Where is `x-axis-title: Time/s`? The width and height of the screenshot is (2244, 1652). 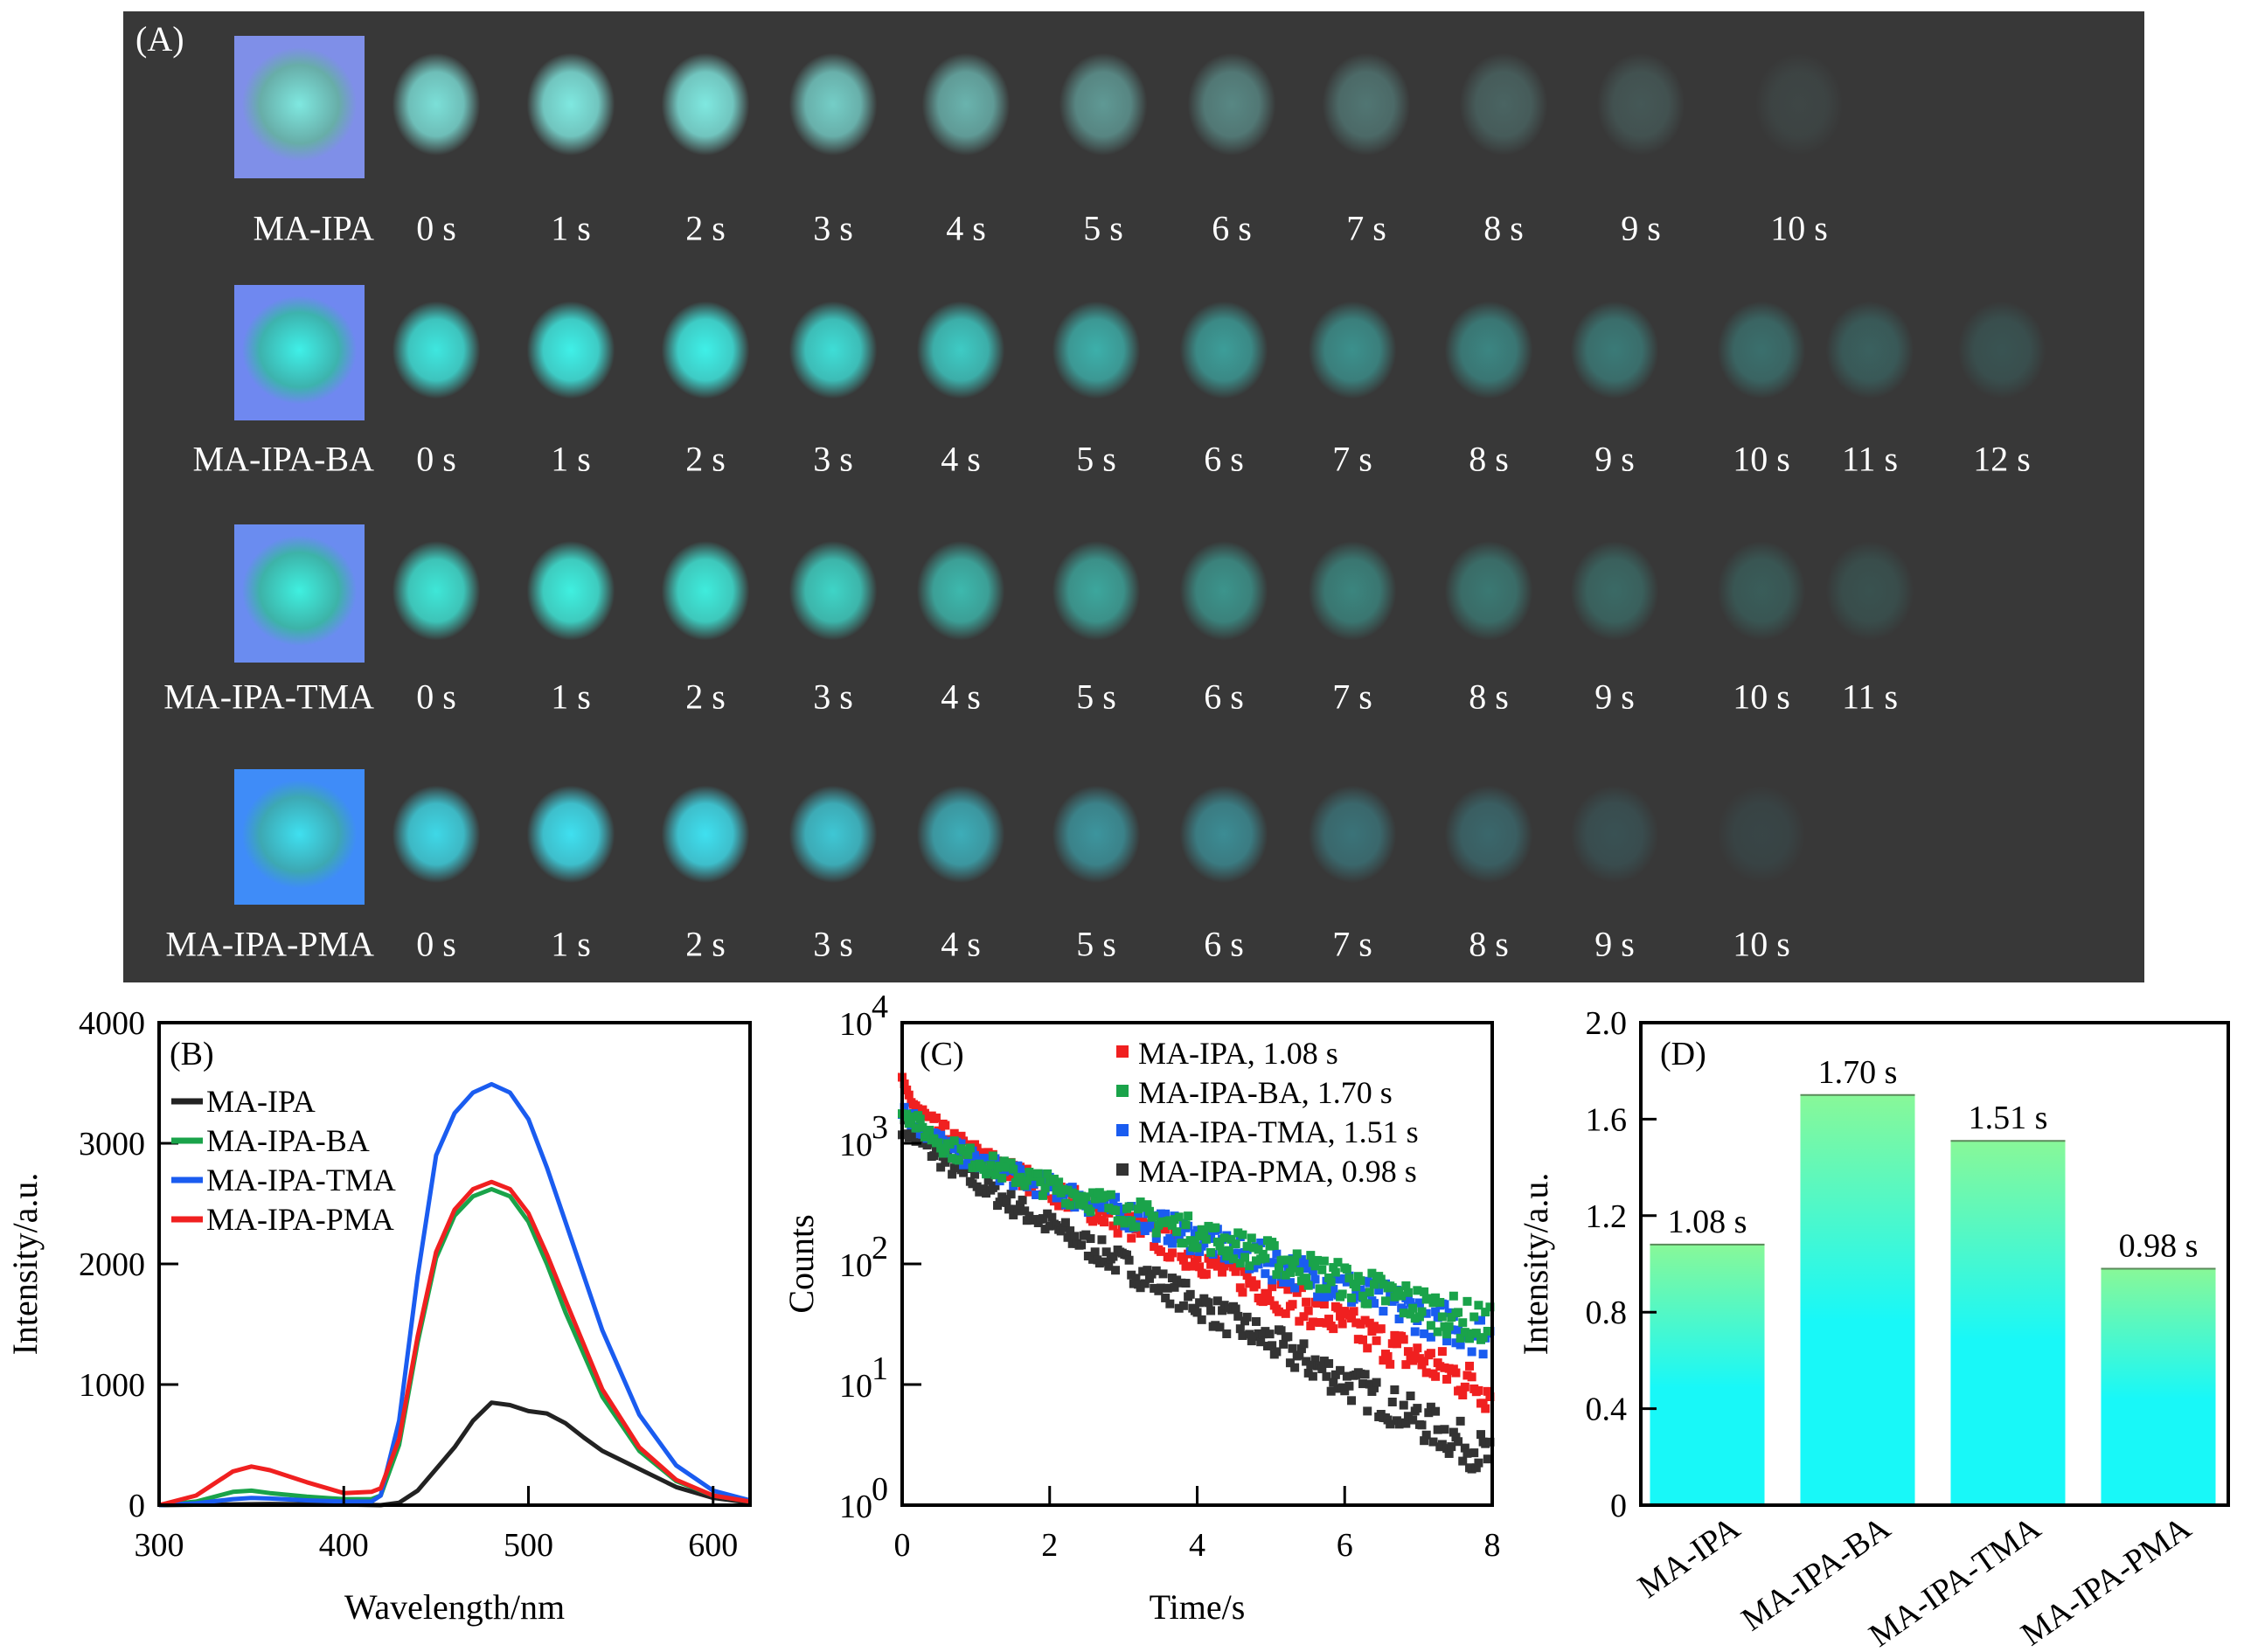
x-axis-title: Time/s is located at coordinates (1198, 1607).